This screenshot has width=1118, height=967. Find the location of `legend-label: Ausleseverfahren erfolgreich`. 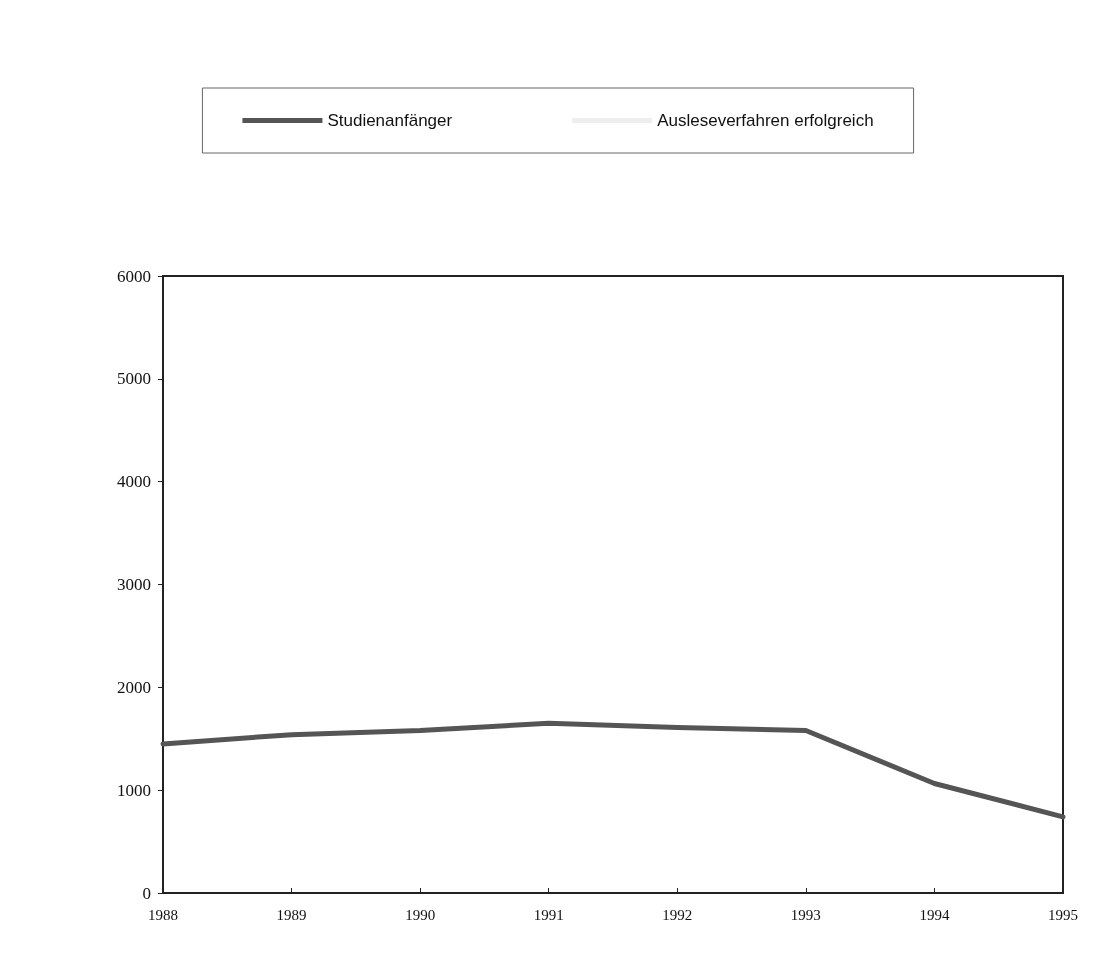

legend-label: Ausleseverfahren erfolgreich is located at coordinates (765, 120).